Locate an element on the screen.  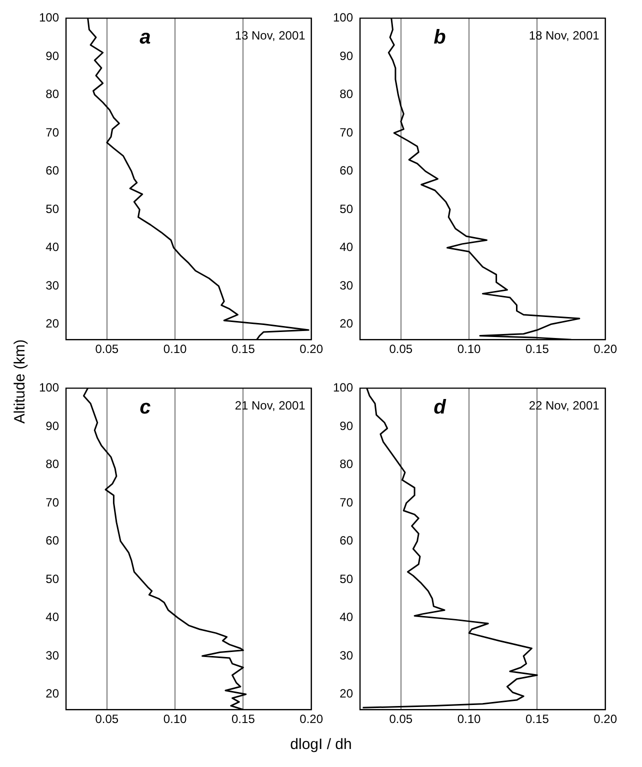
annotation: 21 Nov, 2001 is located at coordinates (270, 405).